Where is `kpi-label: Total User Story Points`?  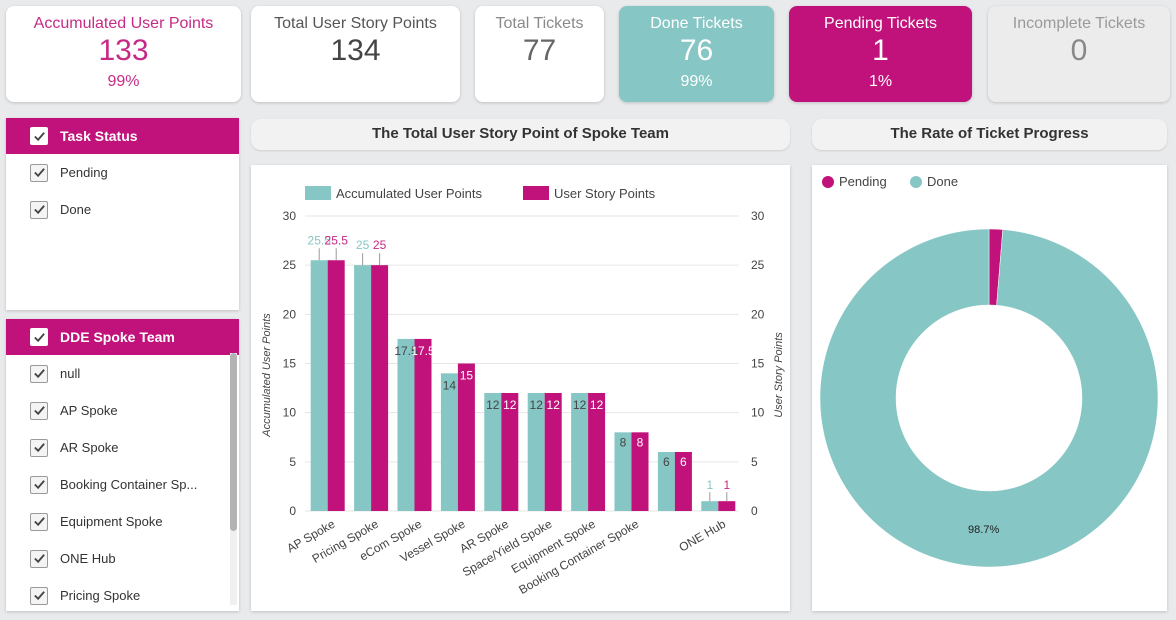
kpi-label: Total User Story Points is located at coordinates (355, 23).